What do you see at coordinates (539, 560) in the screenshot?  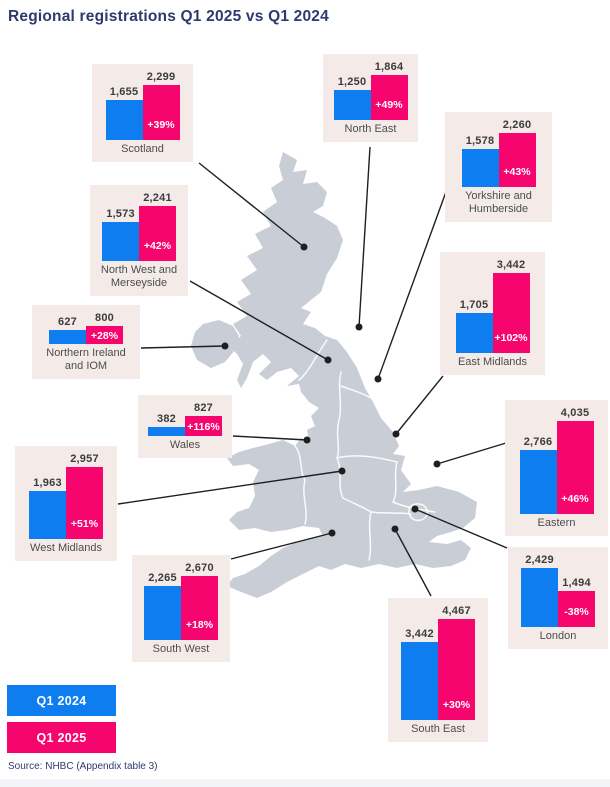 I see `value-label-q1-2024: 2,429` at bounding box center [539, 560].